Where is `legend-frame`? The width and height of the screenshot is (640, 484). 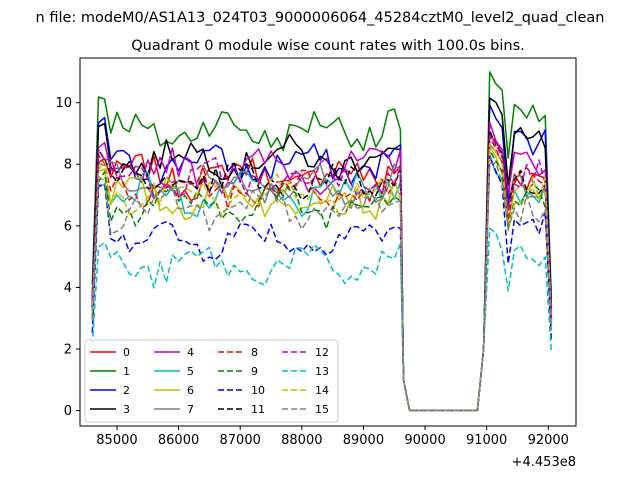
legend-frame is located at coordinates (211, 381).